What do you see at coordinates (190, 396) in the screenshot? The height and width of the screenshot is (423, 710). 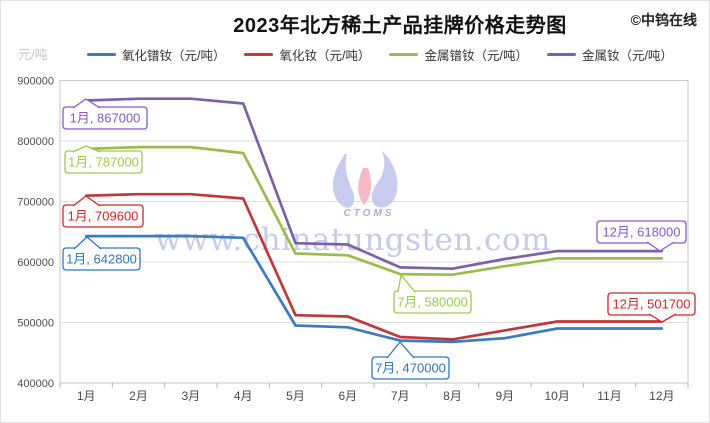 I see `x-axis-label: 3月` at bounding box center [190, 396].